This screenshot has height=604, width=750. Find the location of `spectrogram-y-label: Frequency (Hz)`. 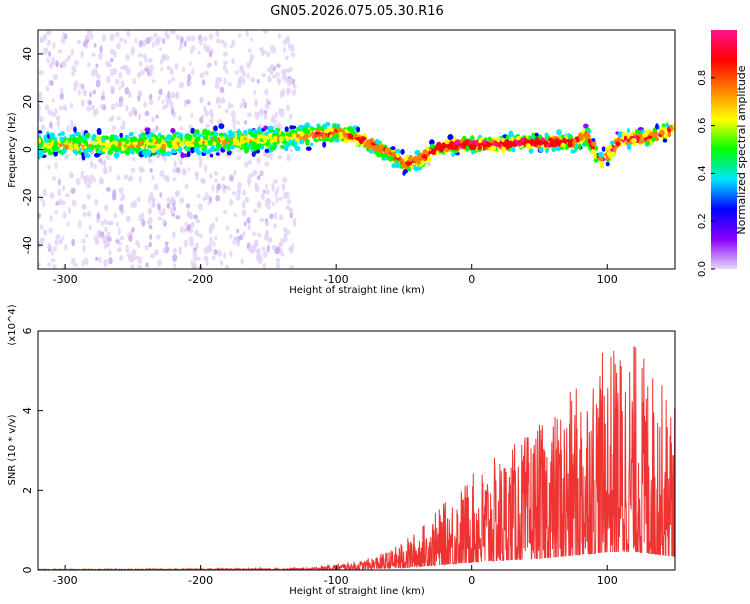

spectrogram-y-label: Frequency (Hz) is located at coordinates (12, 150).